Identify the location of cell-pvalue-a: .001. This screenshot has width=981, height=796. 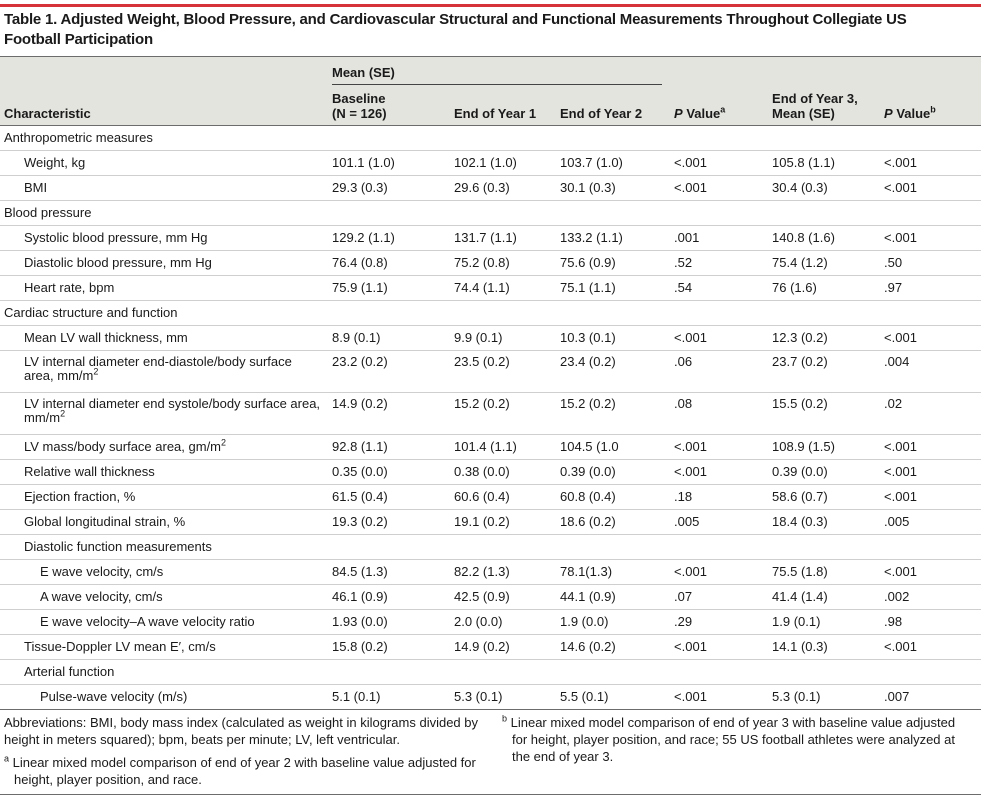
(719, 238).